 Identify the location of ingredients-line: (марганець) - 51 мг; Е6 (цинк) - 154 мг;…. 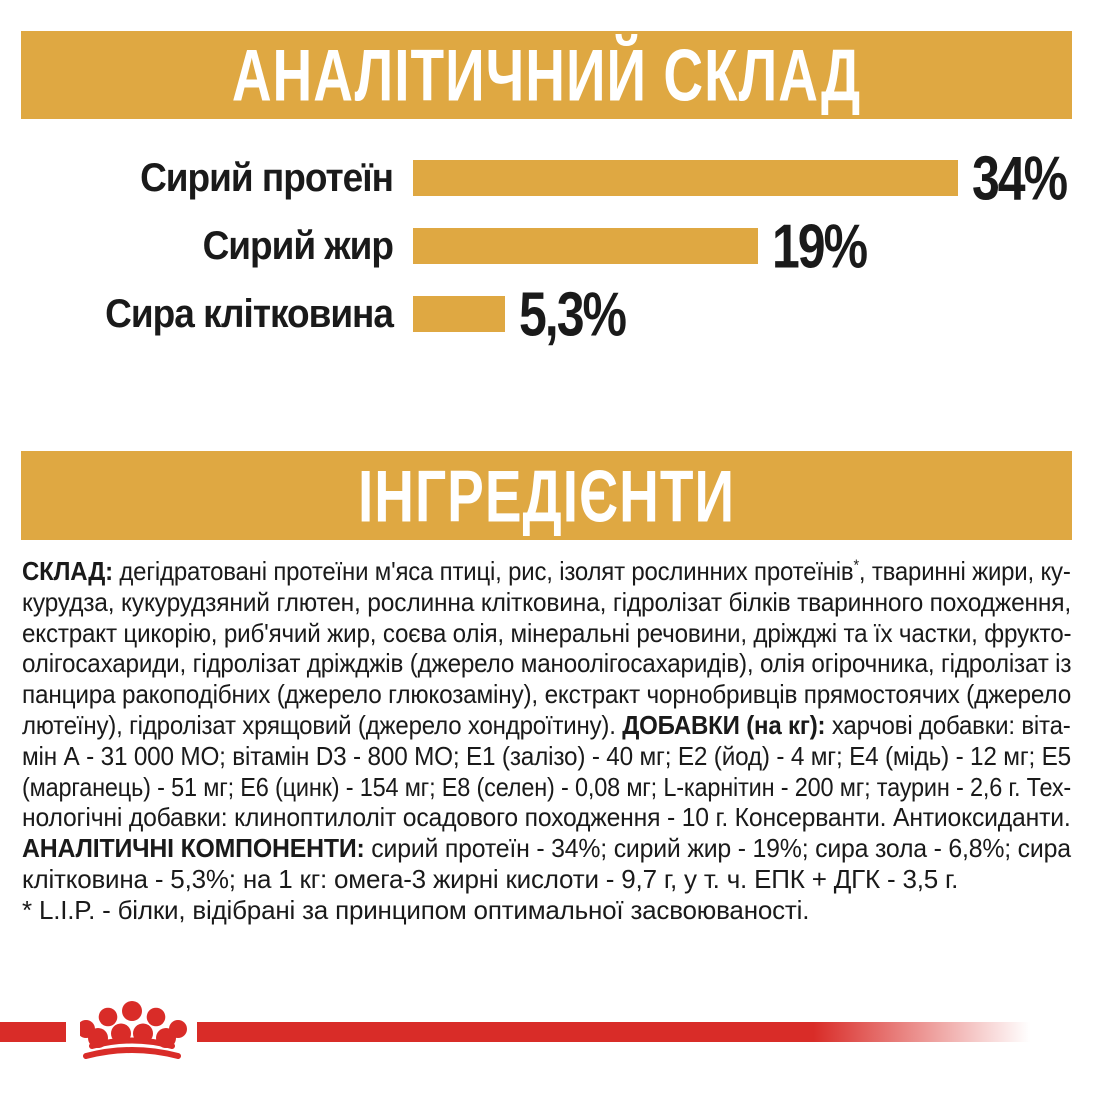
(547, 786).